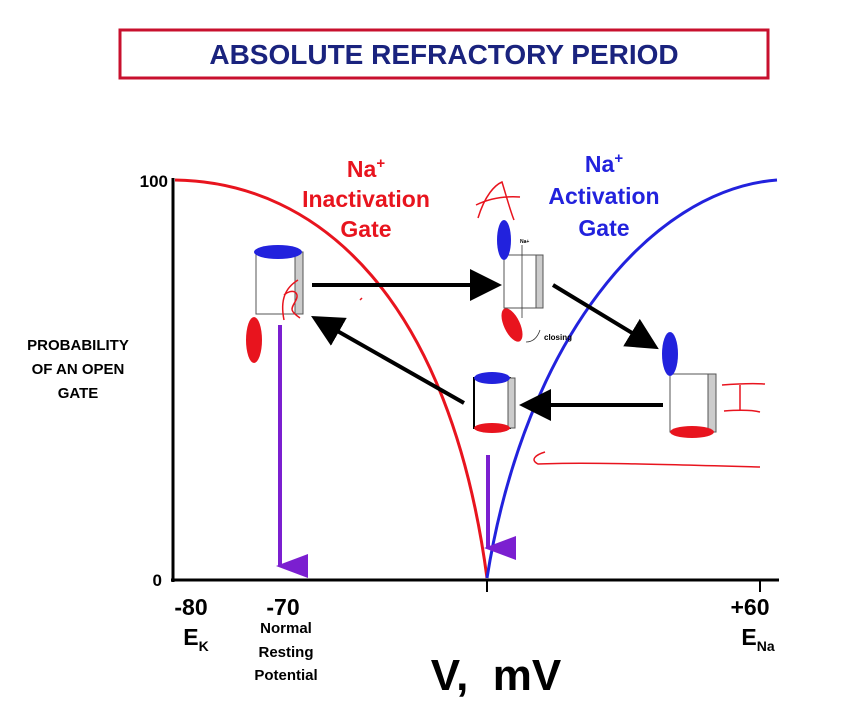 The width and height of the screenshot is (852, 707). Describe the element at coordinates (603, 228) in the screenshot. I see `activation-label: Gate` at that location.